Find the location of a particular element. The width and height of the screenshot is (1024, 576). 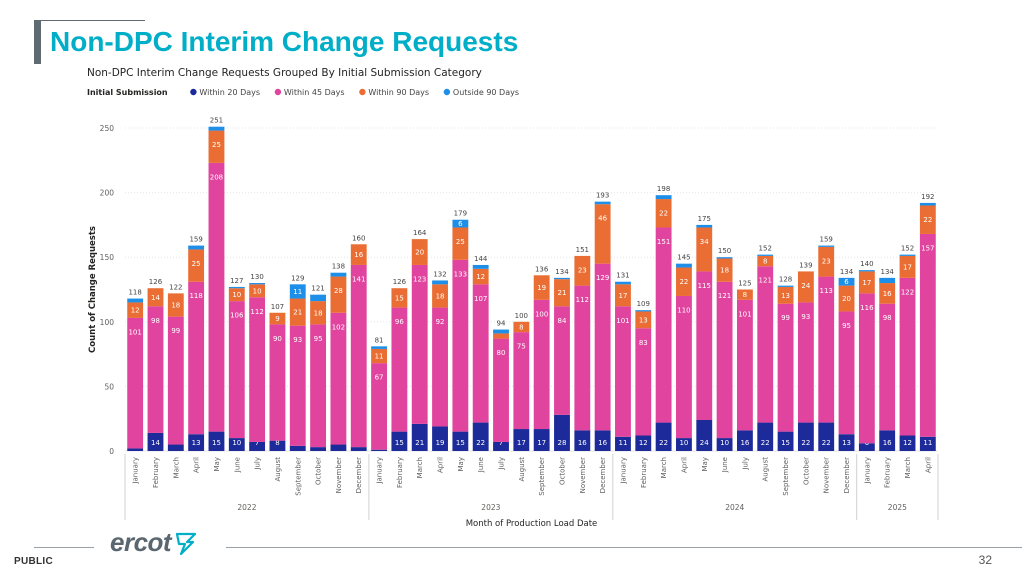

legend-label-3: Outside 90 Days is located at coordinates (486, 92).